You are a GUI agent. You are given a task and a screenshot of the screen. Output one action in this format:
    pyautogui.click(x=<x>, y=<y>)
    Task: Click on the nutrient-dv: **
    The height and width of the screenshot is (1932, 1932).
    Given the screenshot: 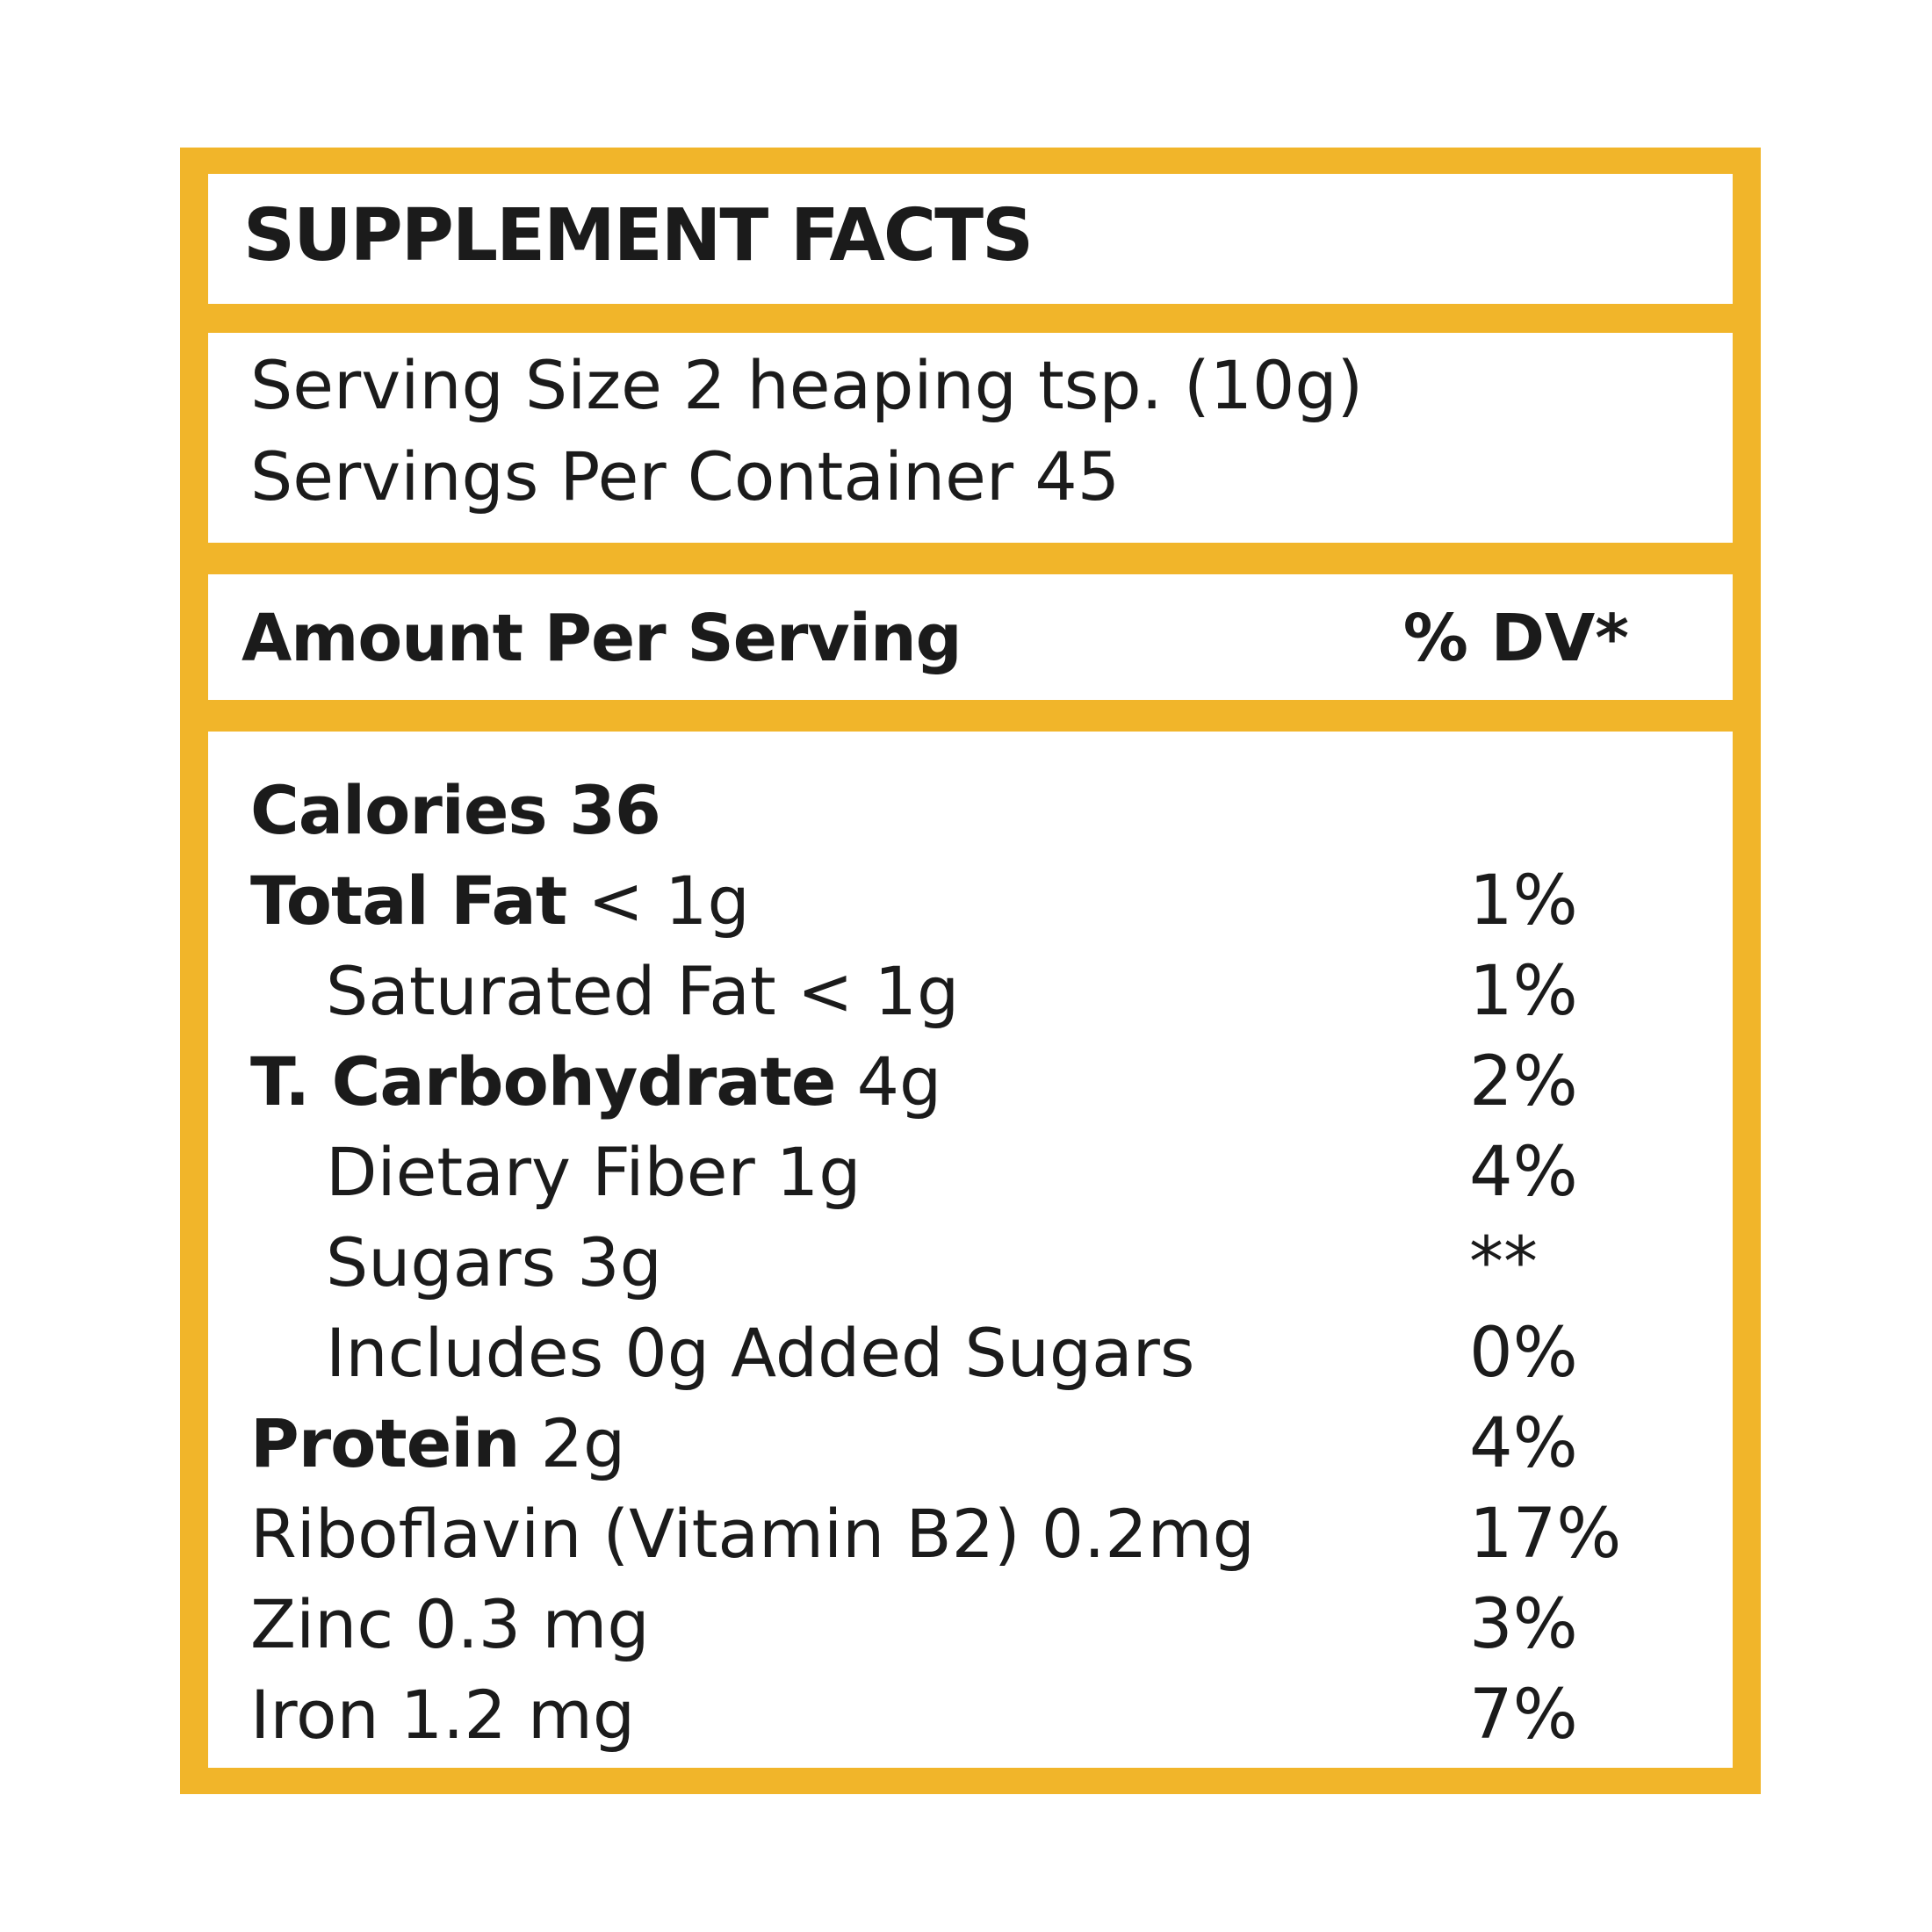 What is the action you would take?
    pyautogui.click(x=1503, y=1262)
    